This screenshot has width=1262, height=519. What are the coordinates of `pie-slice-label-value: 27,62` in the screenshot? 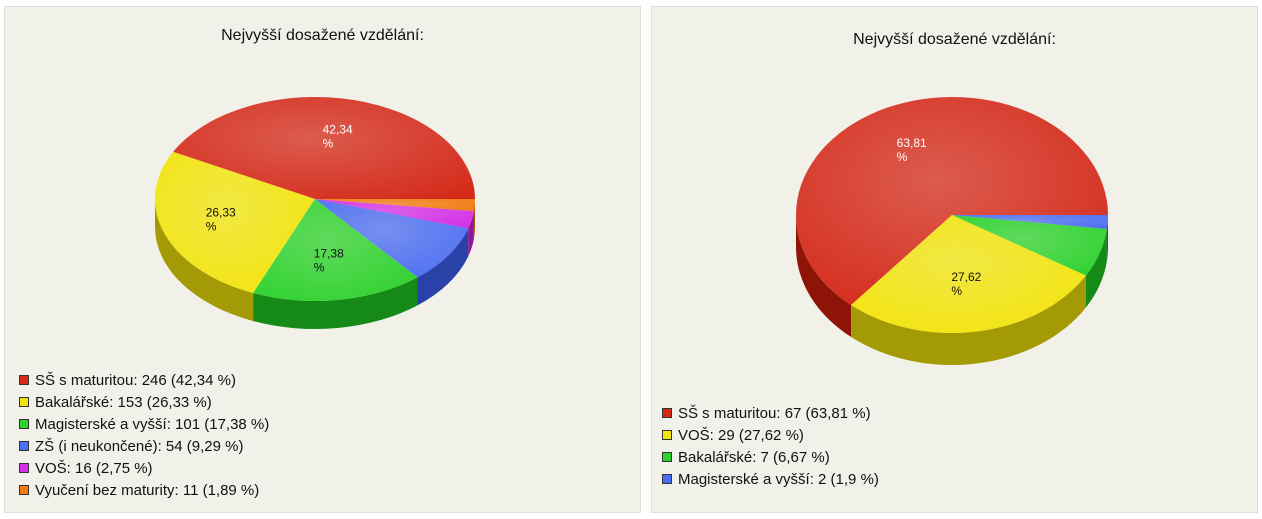 It's located at (966, 277).